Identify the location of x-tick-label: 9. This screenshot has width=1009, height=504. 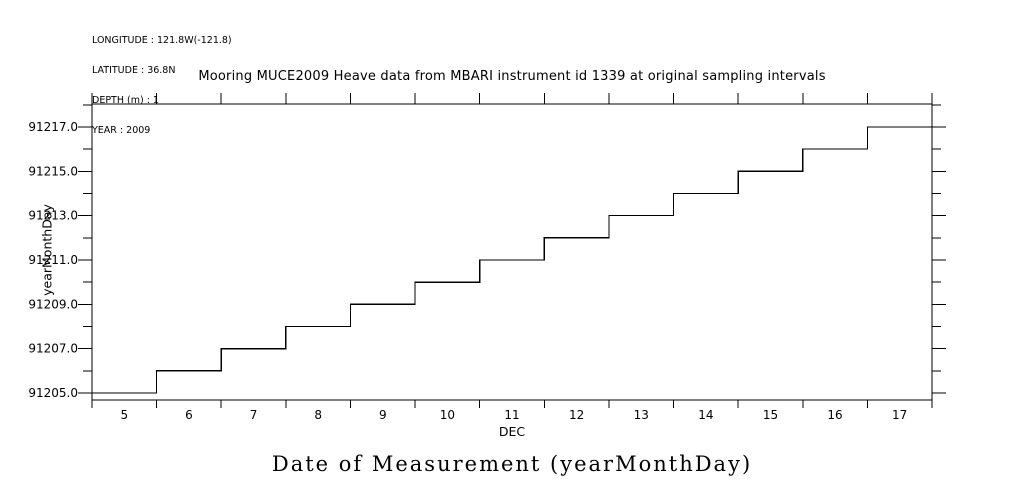
(383, 415).